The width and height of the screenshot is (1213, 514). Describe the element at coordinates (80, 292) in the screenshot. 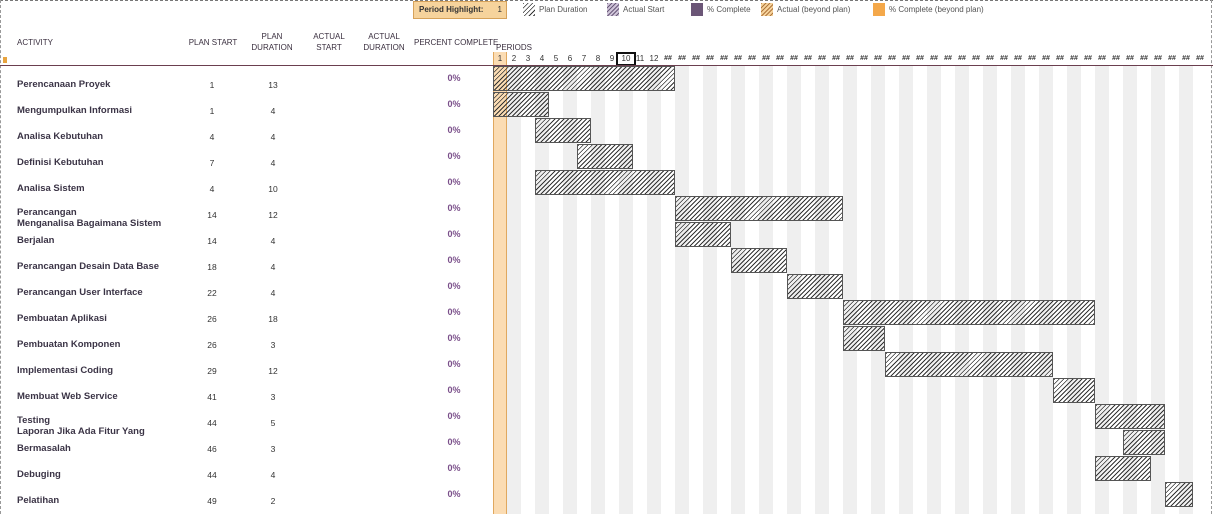

I see `activity-name: Perancangan User Interface` at that location.